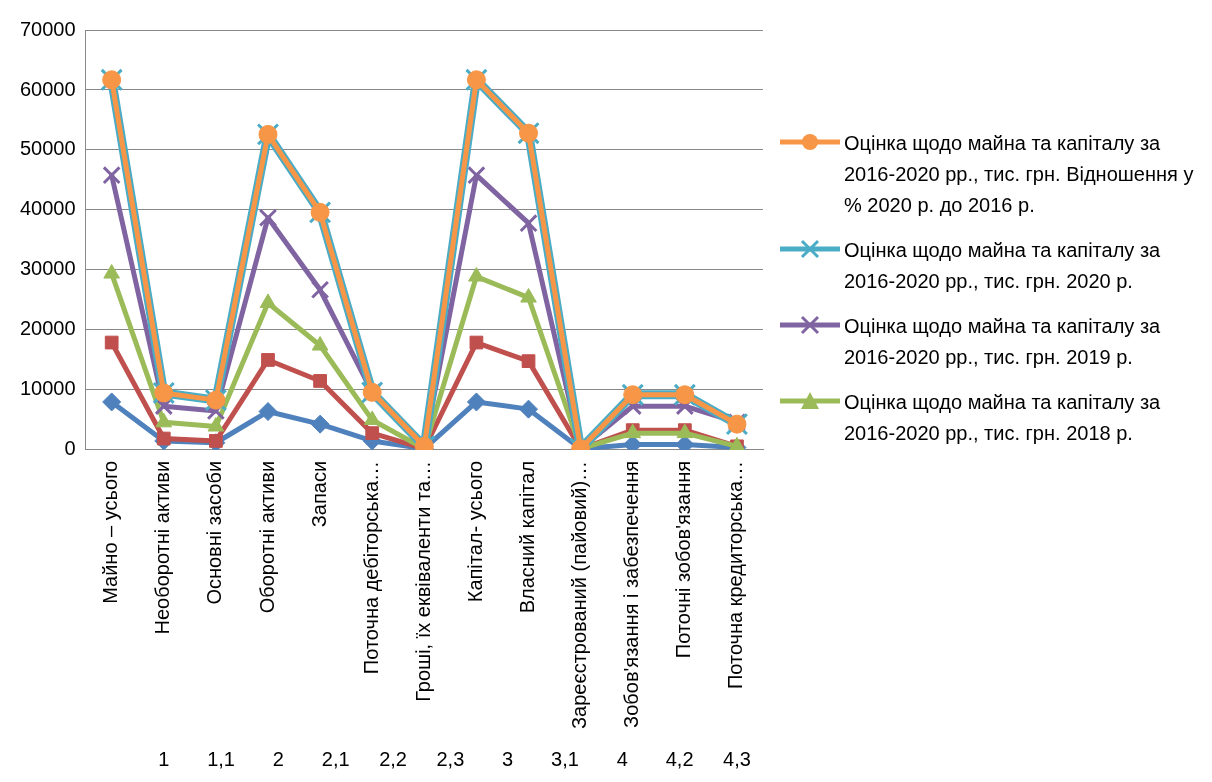 The image size is (1212, 782). Describe the element at coordinates (70, 448) in the screenshot. I see `y-tick-label: 0` at that location.